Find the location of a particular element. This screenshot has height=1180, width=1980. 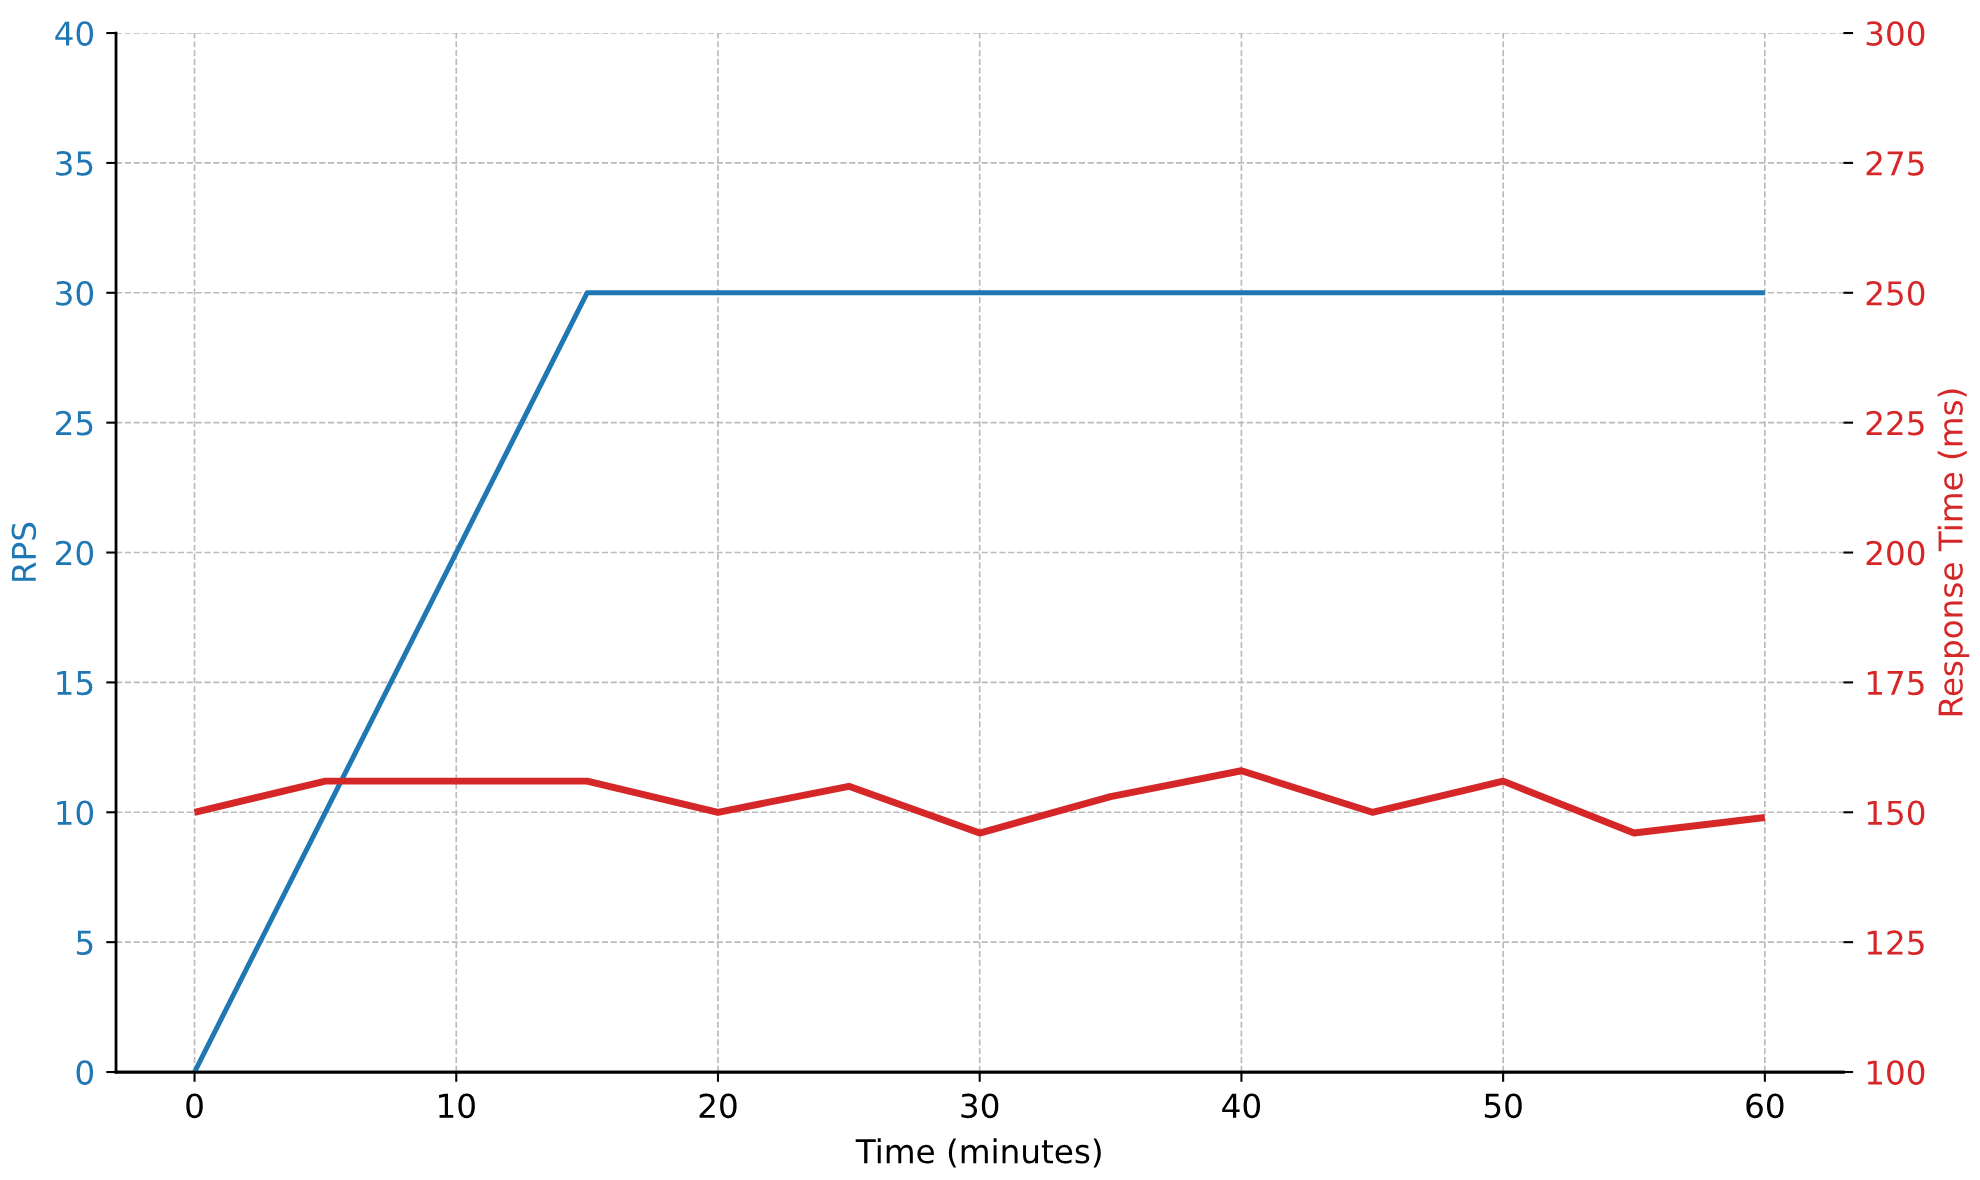

y2-tick-label: 125 is located at coordinates (1895, 943).